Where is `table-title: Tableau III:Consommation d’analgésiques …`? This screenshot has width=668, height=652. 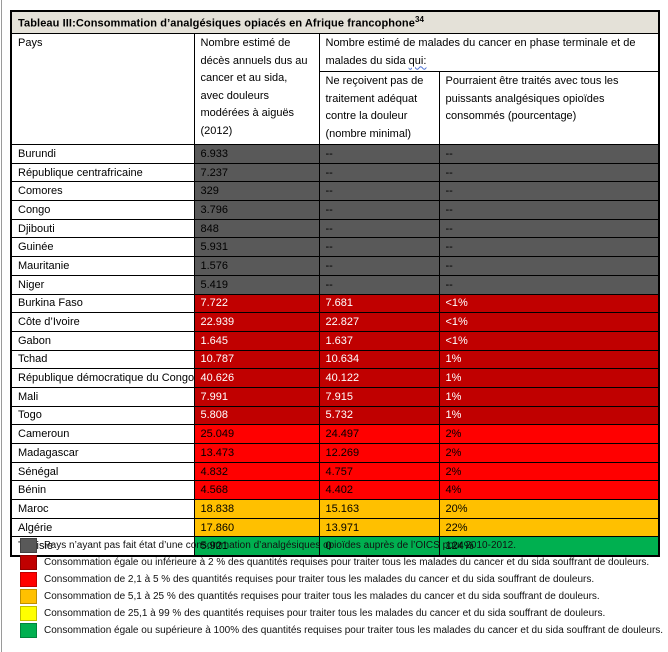 table-title: Tableau III:Consommation d’analgésiques … is located at coordinates (335, 22).